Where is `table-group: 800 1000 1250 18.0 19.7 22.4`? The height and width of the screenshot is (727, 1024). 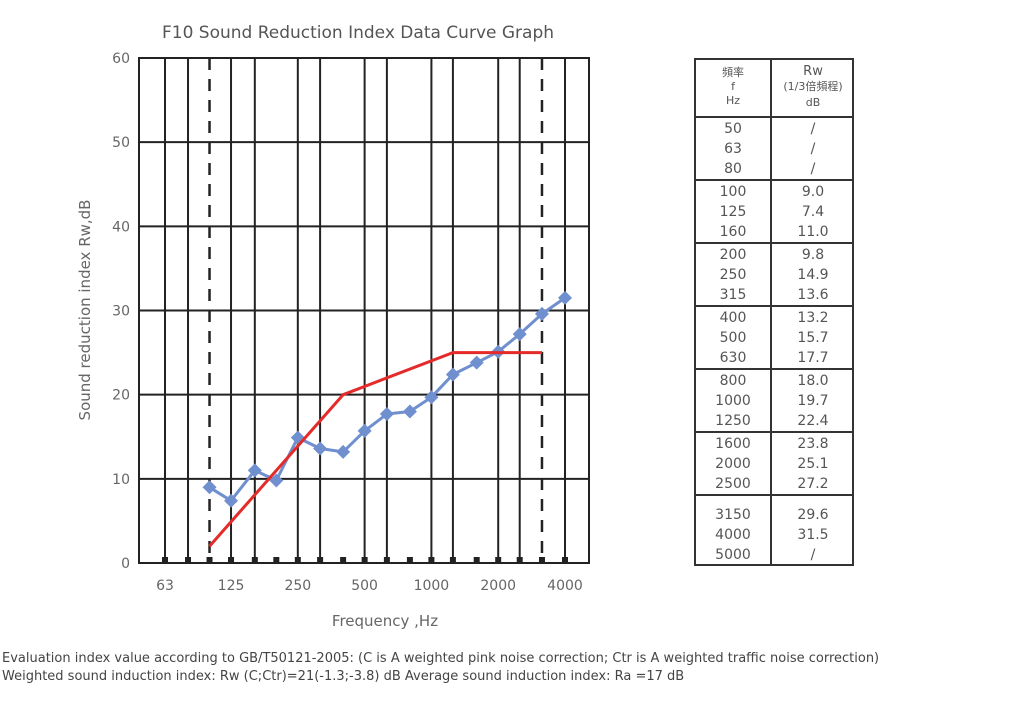
table-group: 800 1000 1250 18.0 19.7 22.4 is located at coordinates (774, 400).